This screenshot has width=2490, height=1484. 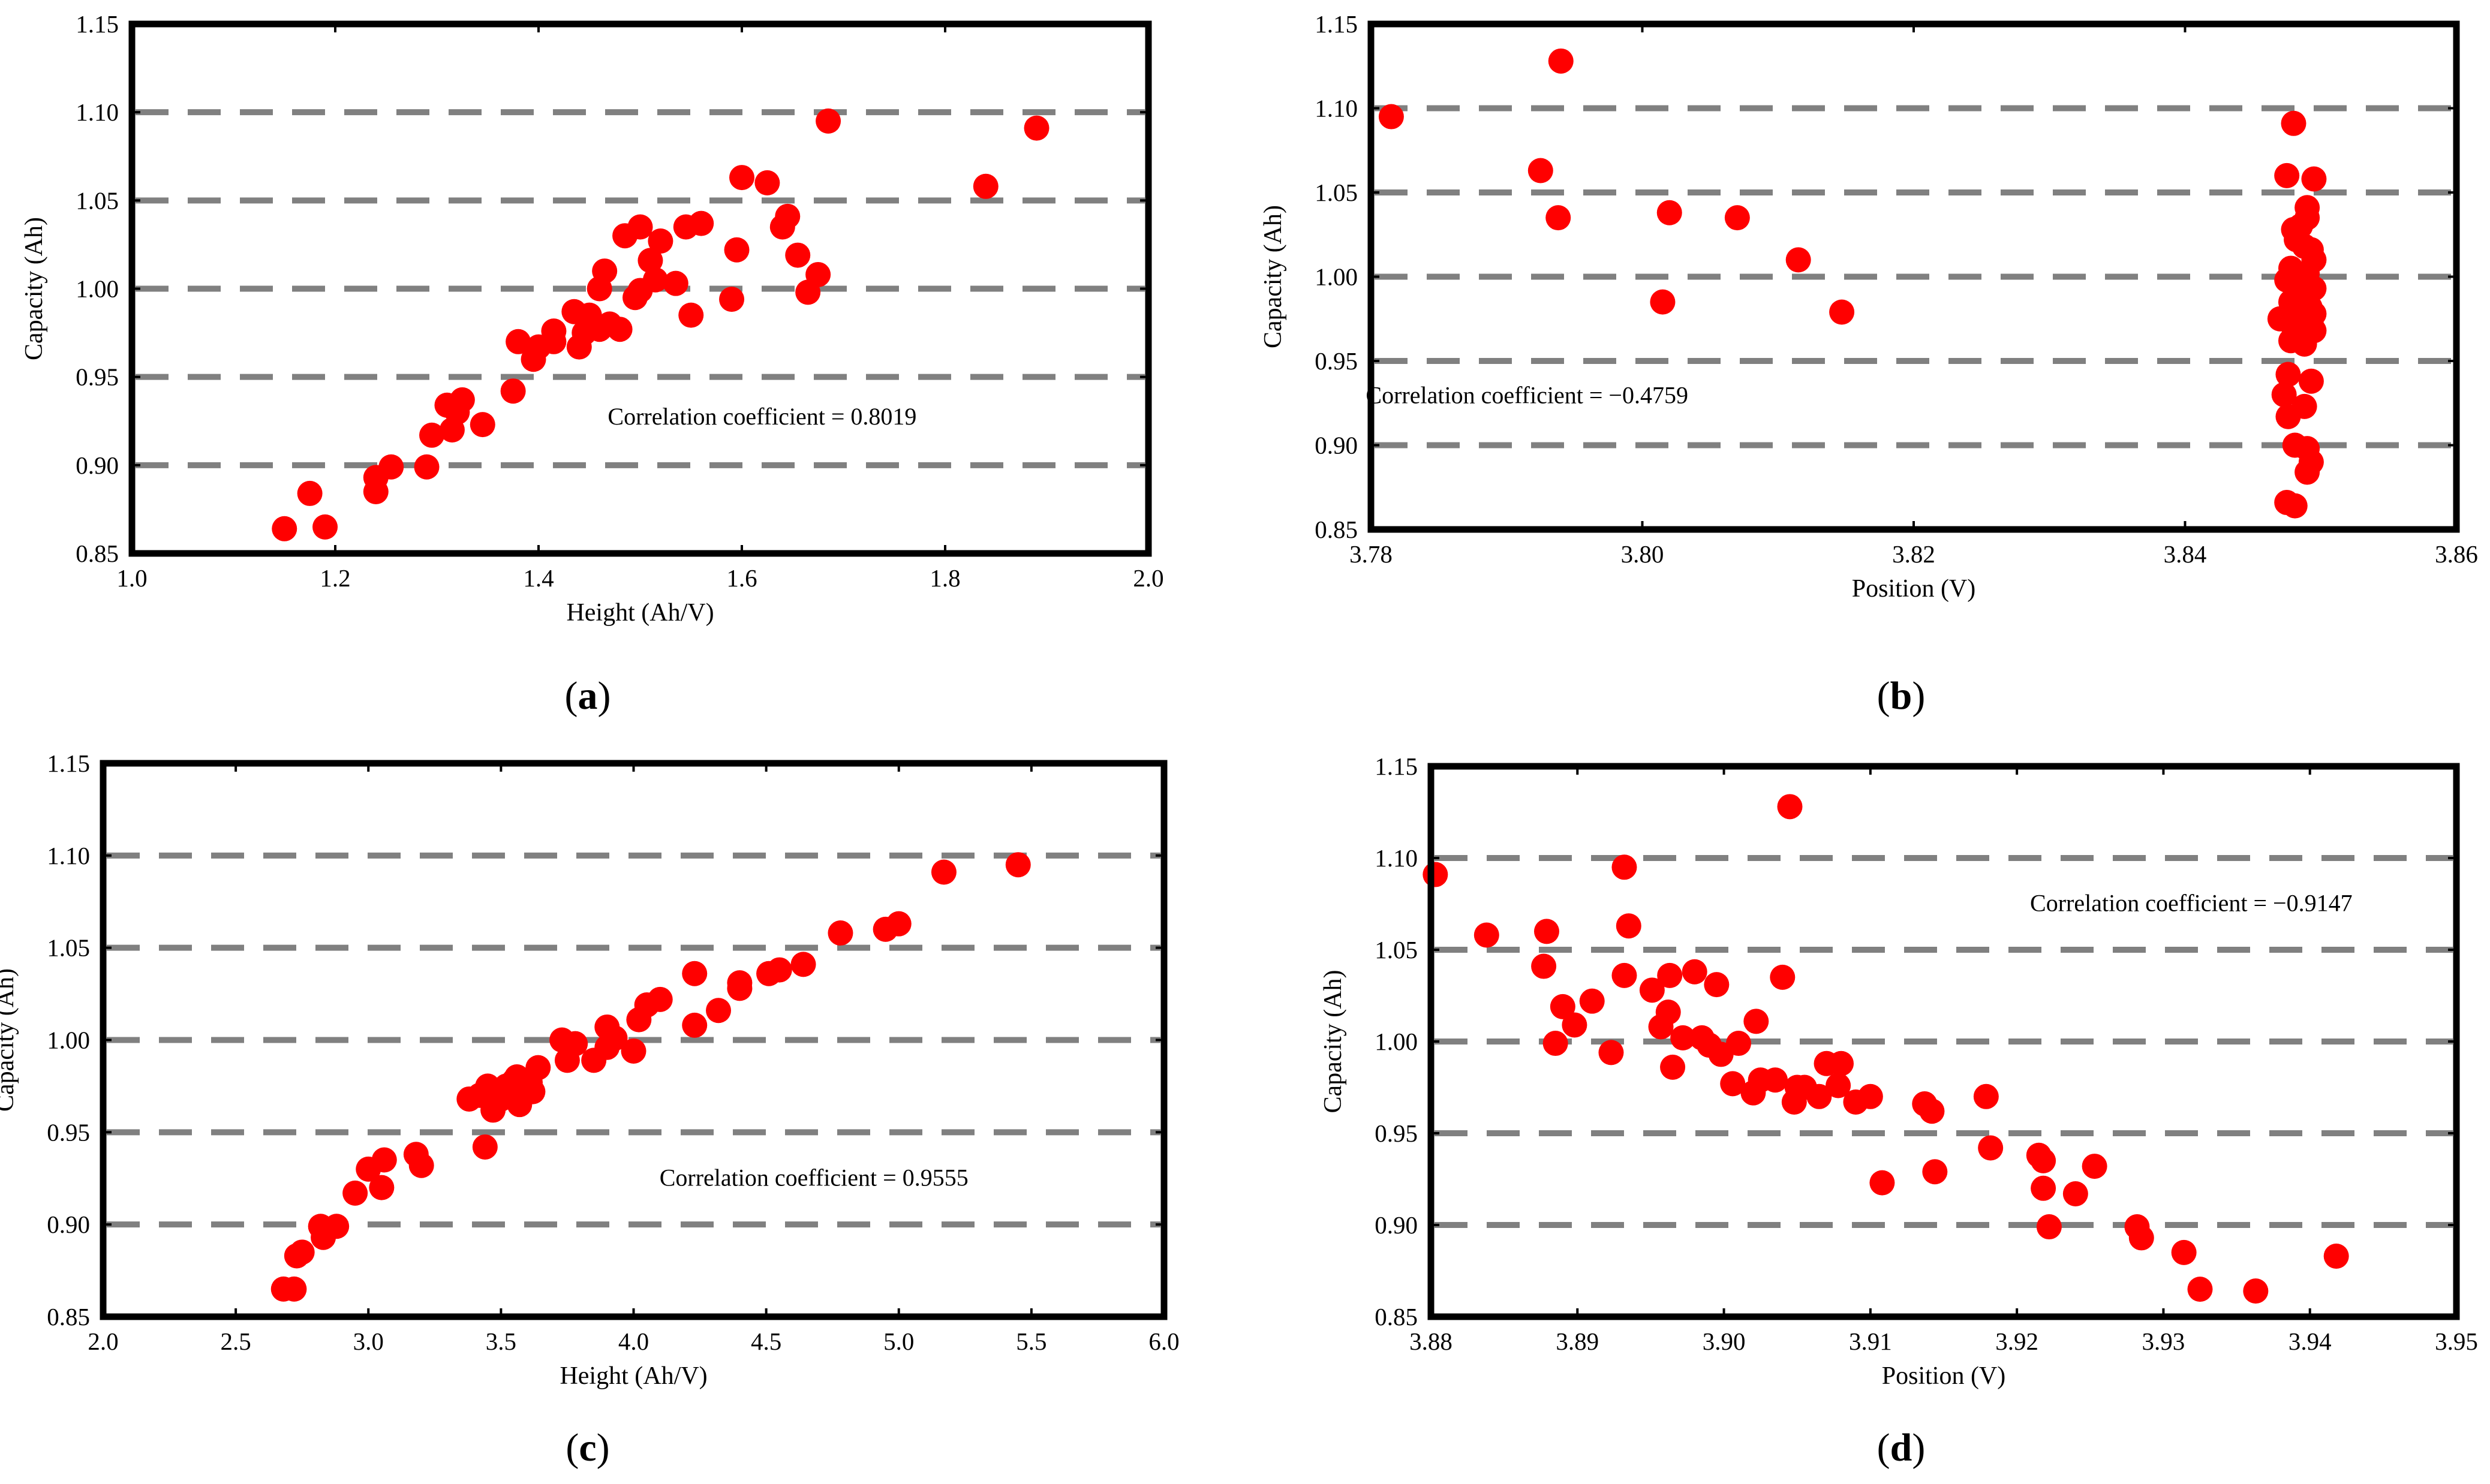 What do you see at coordinates (640, 288) in the screenshot?
I see `plot-frame` at bounding box center [640, 288].